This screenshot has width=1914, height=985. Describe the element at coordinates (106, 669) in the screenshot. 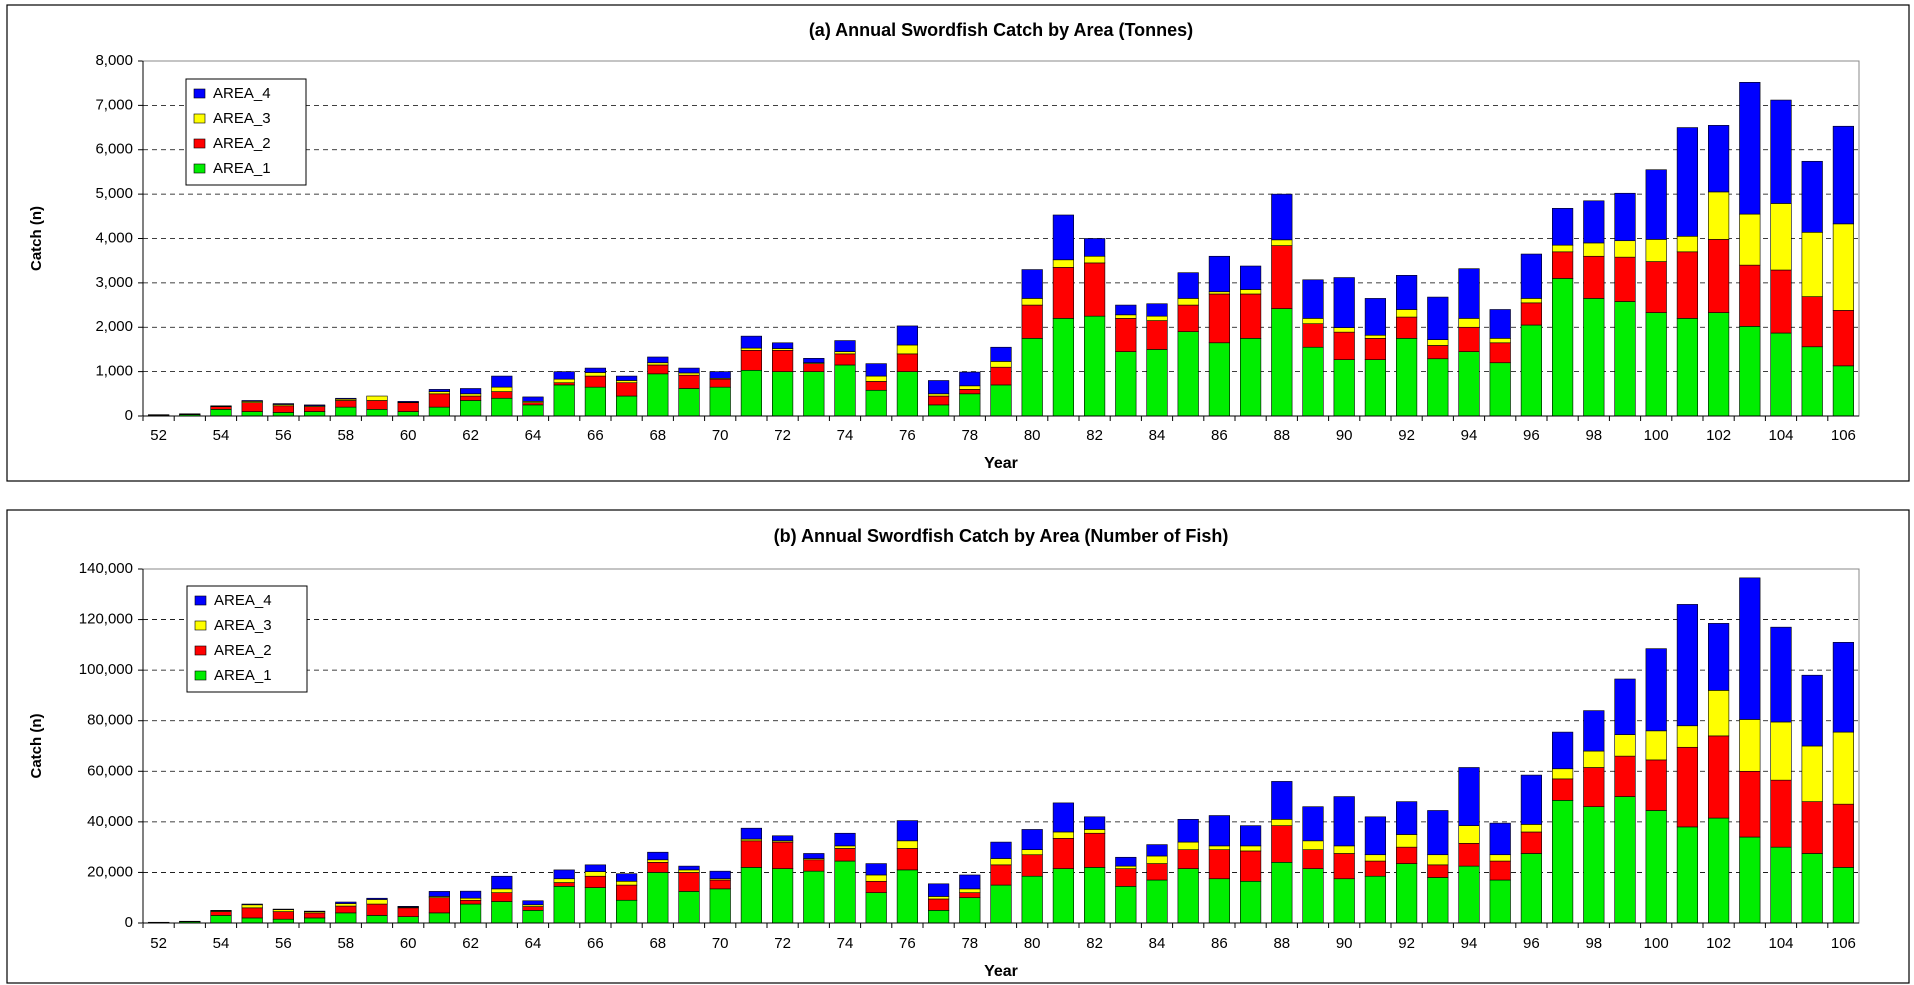

I see `y-tick-label: 100,000` at that location.